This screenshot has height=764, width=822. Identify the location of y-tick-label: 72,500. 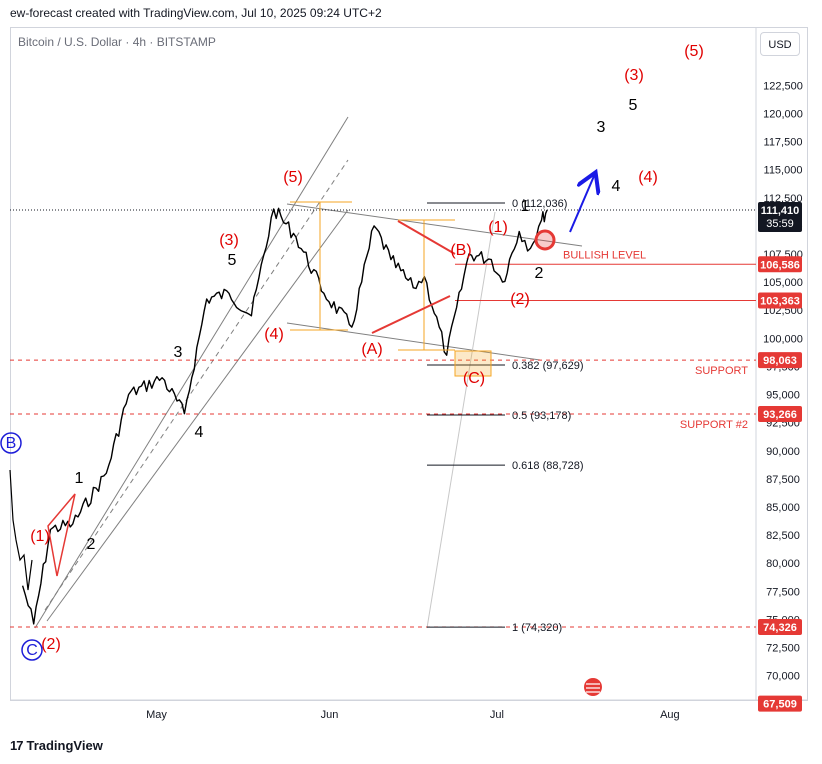
(783, 649).